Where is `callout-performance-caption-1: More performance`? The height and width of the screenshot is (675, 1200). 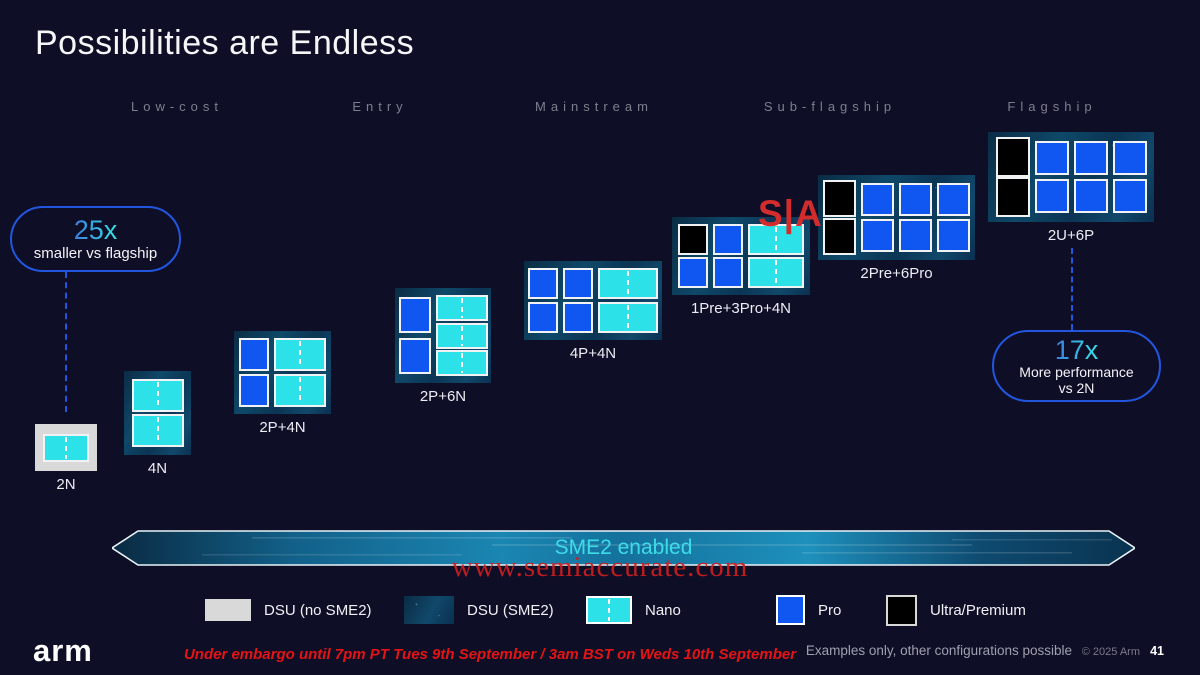
callout-performance-caption-1: More performance is located at coordinates (1076, 372).